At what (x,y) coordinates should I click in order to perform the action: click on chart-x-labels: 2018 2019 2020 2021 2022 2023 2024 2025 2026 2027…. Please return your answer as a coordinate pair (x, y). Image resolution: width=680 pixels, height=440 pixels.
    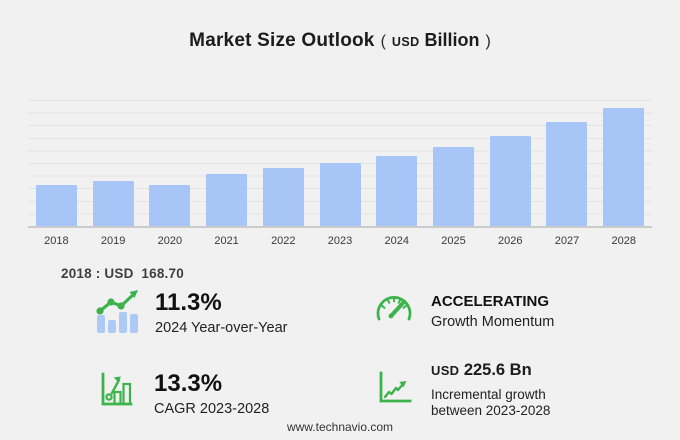
    Looking at the image, I should click on (340, 241).